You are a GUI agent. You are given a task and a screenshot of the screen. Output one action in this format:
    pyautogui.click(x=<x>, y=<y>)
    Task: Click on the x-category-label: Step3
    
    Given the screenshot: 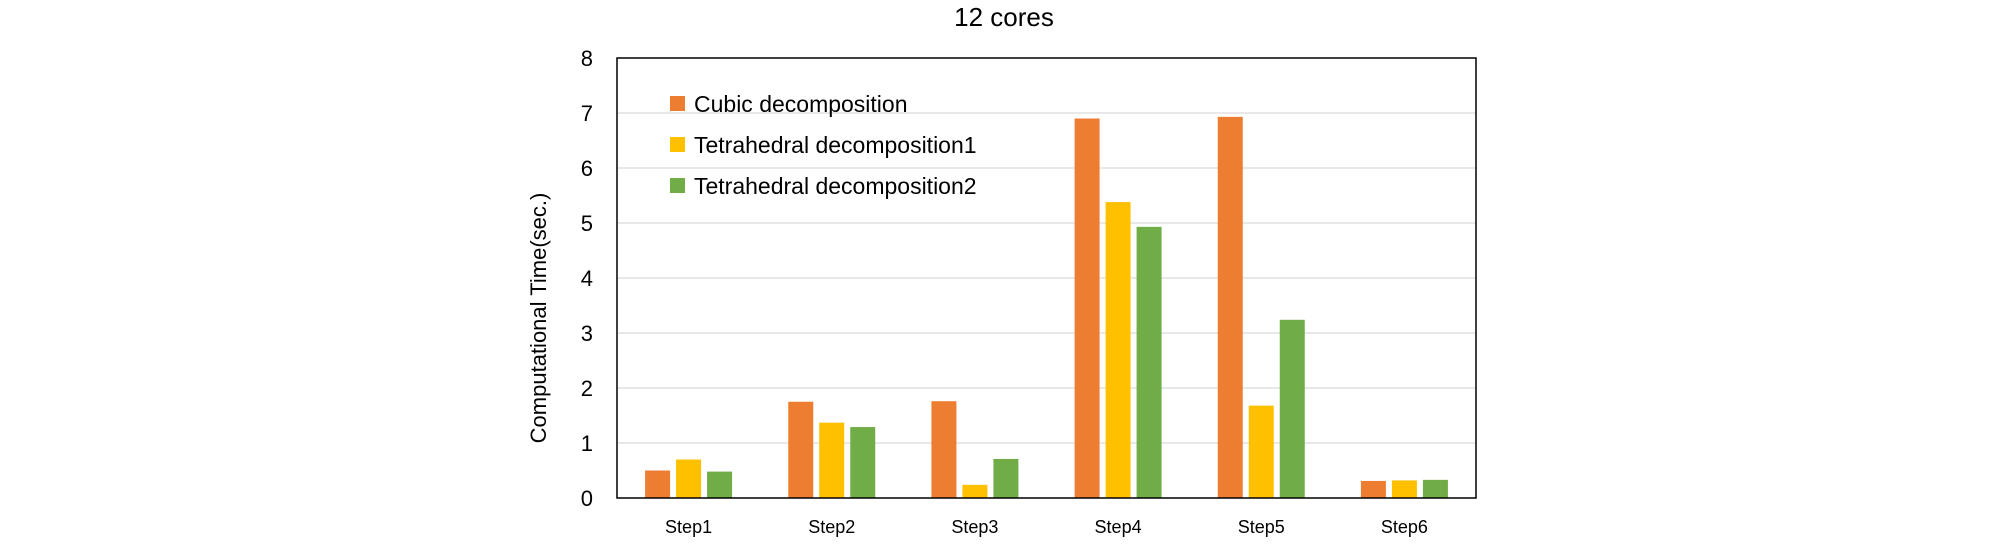 What is the action you would take?
    pyautogui.click(x=974, y=527)
    